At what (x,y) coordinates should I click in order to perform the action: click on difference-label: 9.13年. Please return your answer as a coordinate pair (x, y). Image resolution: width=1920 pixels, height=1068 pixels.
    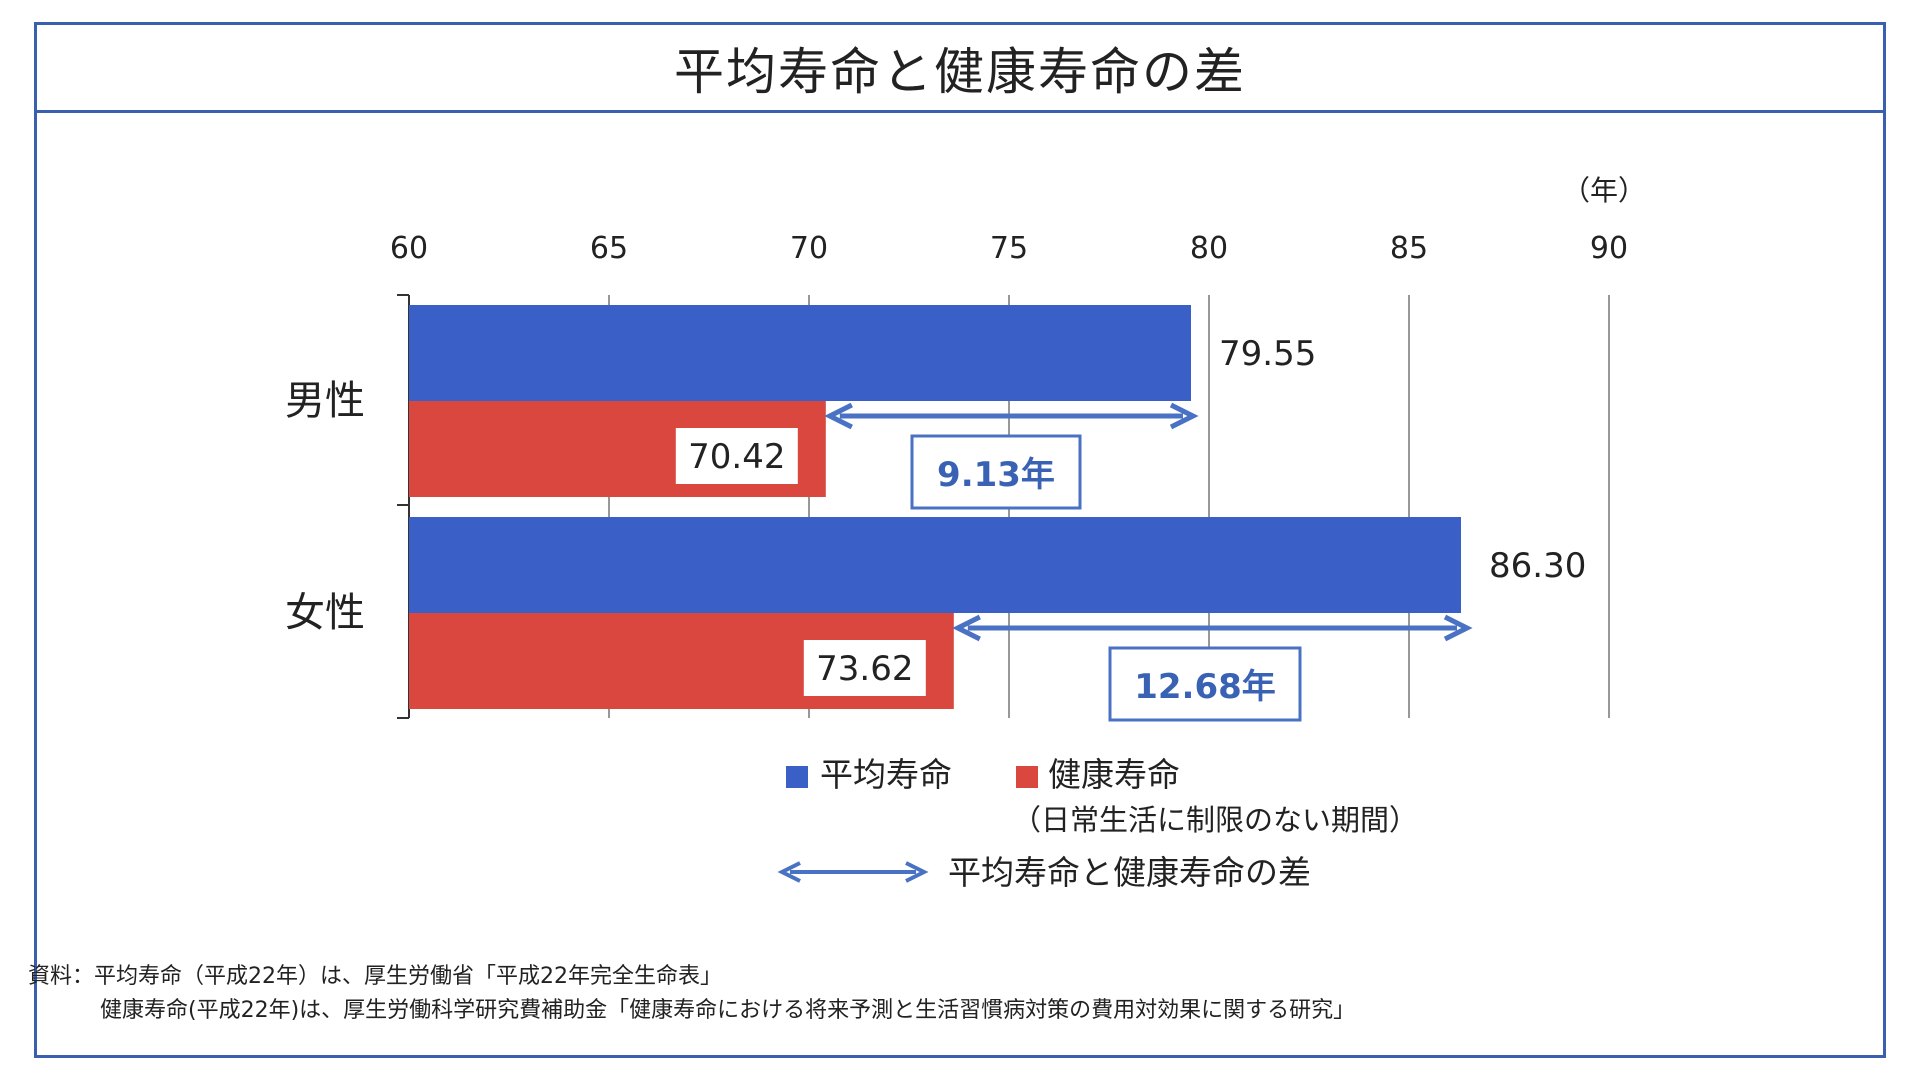
    Looking at the image, I should click on (996, 475).